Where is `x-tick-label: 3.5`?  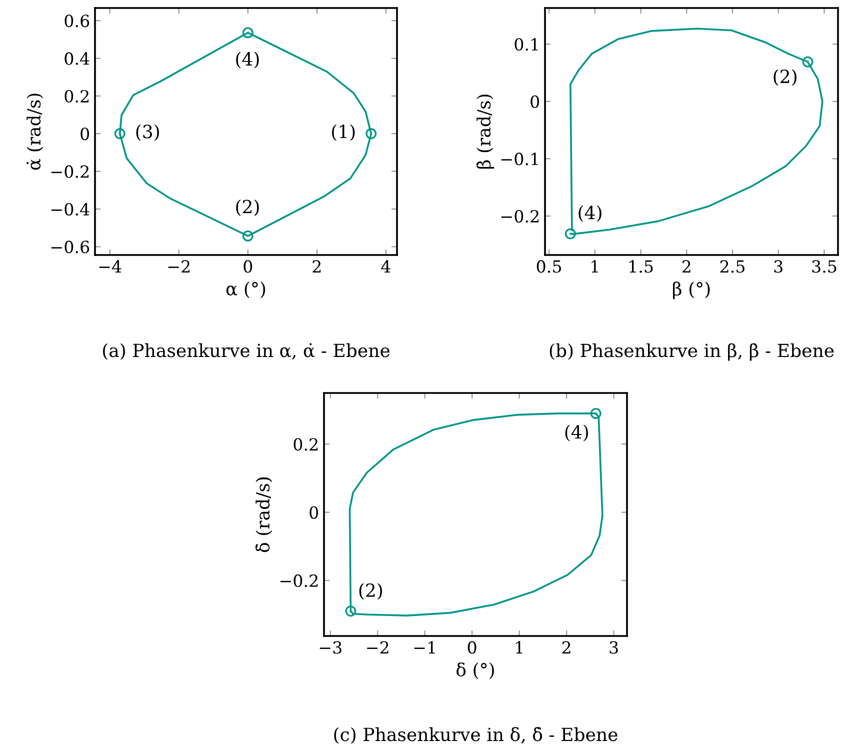 x-tick-label: 3.5 is located at coordinates (824, 266).